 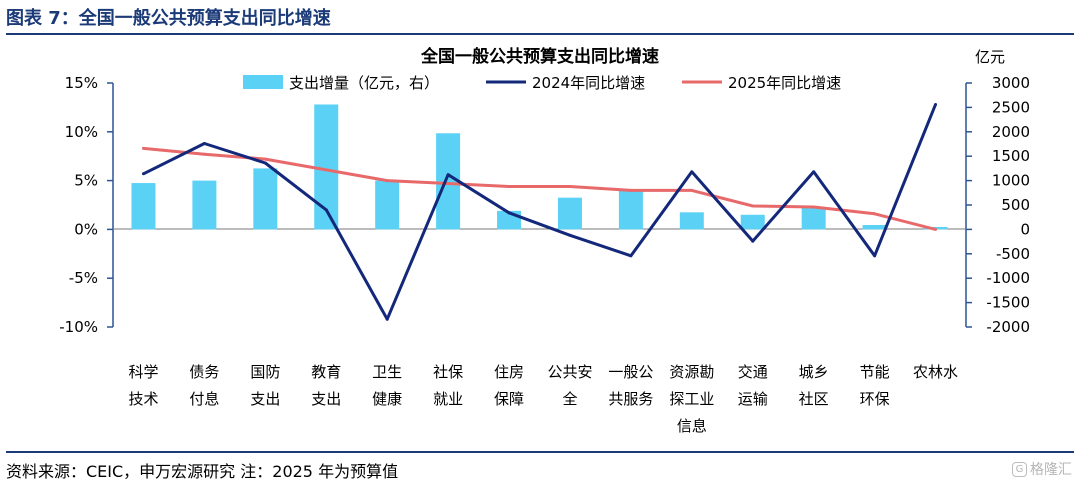 What do you see at coordinates (1015, 205) in the screenshot?
I see `right-tick-label: 500` at bounding box center [1015, 205].